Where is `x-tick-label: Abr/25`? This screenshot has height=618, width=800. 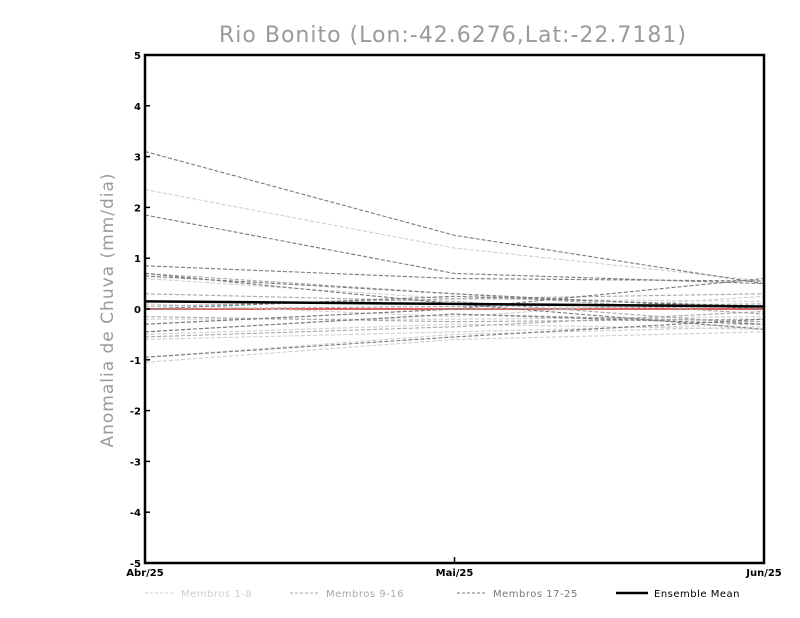
x-tick-label: Abr/25 is located at coordinates (144, 573).